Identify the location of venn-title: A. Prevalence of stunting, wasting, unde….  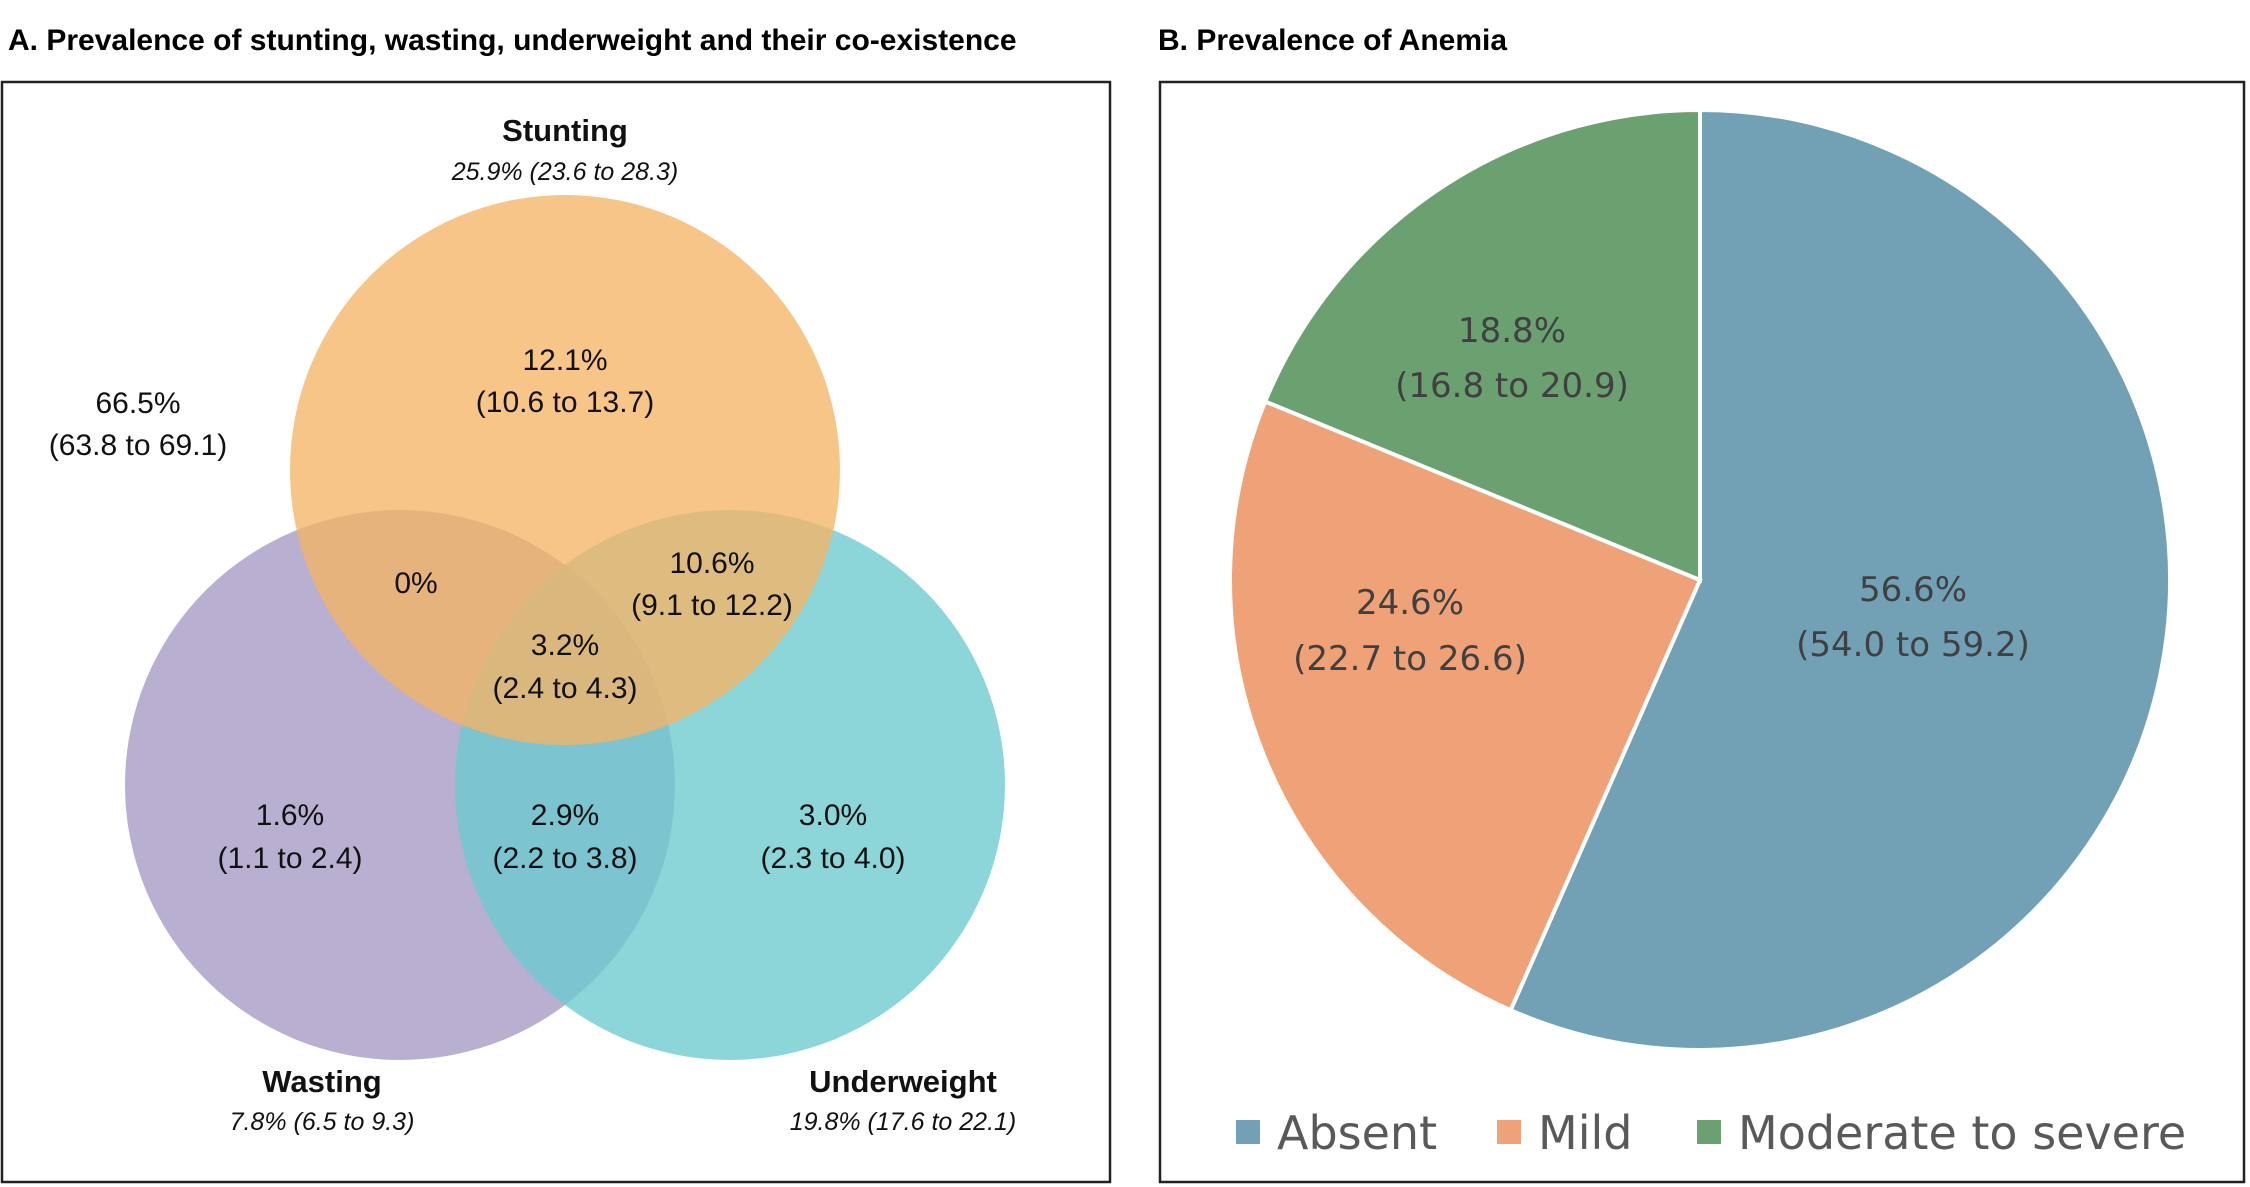
(512, 40).